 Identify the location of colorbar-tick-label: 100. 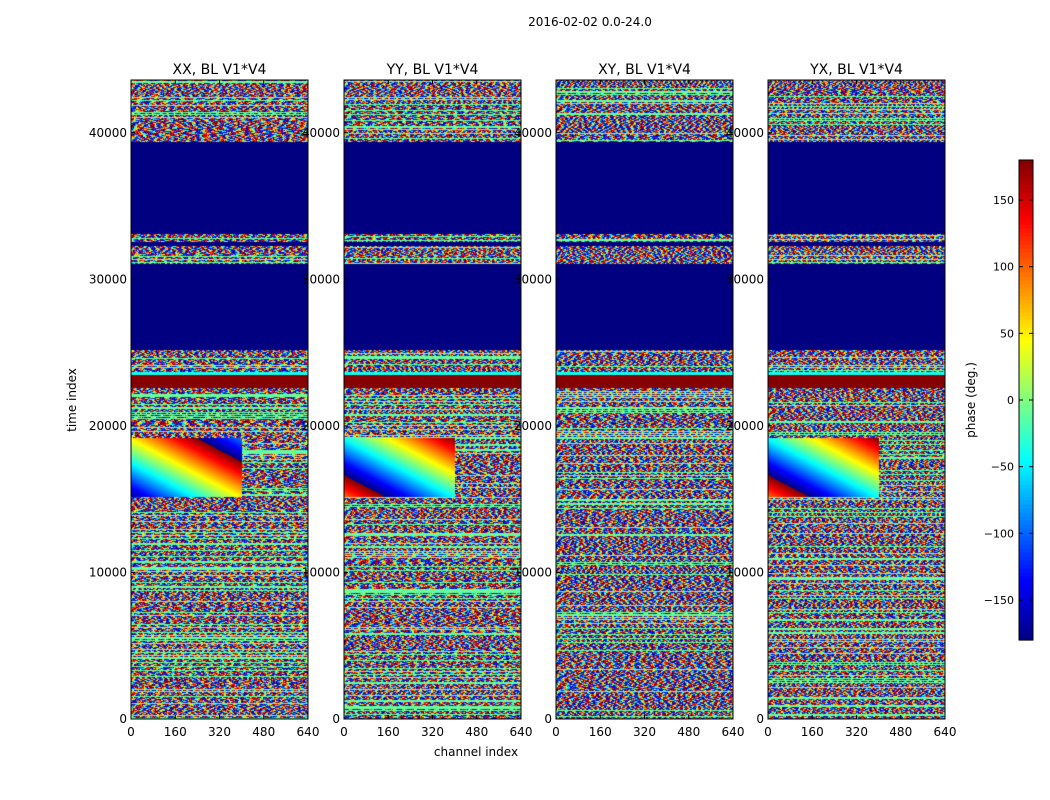
(1003, 267).